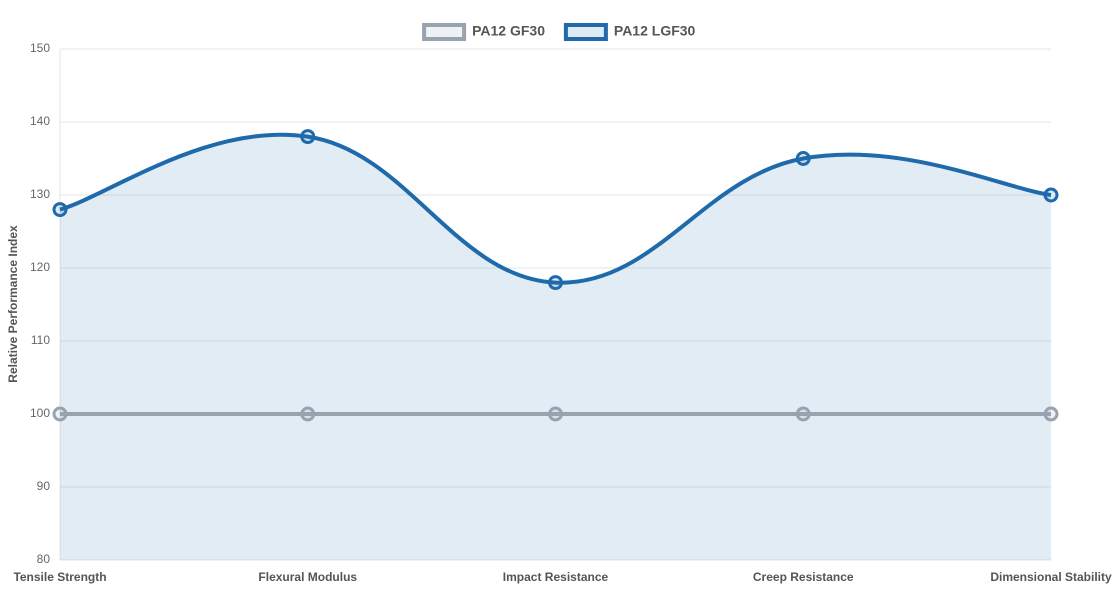 The image size is (1120, 590). I want to click on legend-label: PA12 GF30, so click(508, 31).